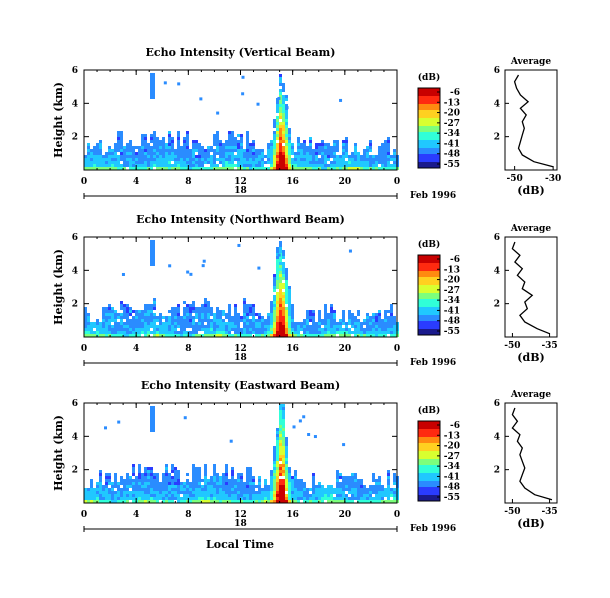  I want to click on profile-line, so click(532, 454).